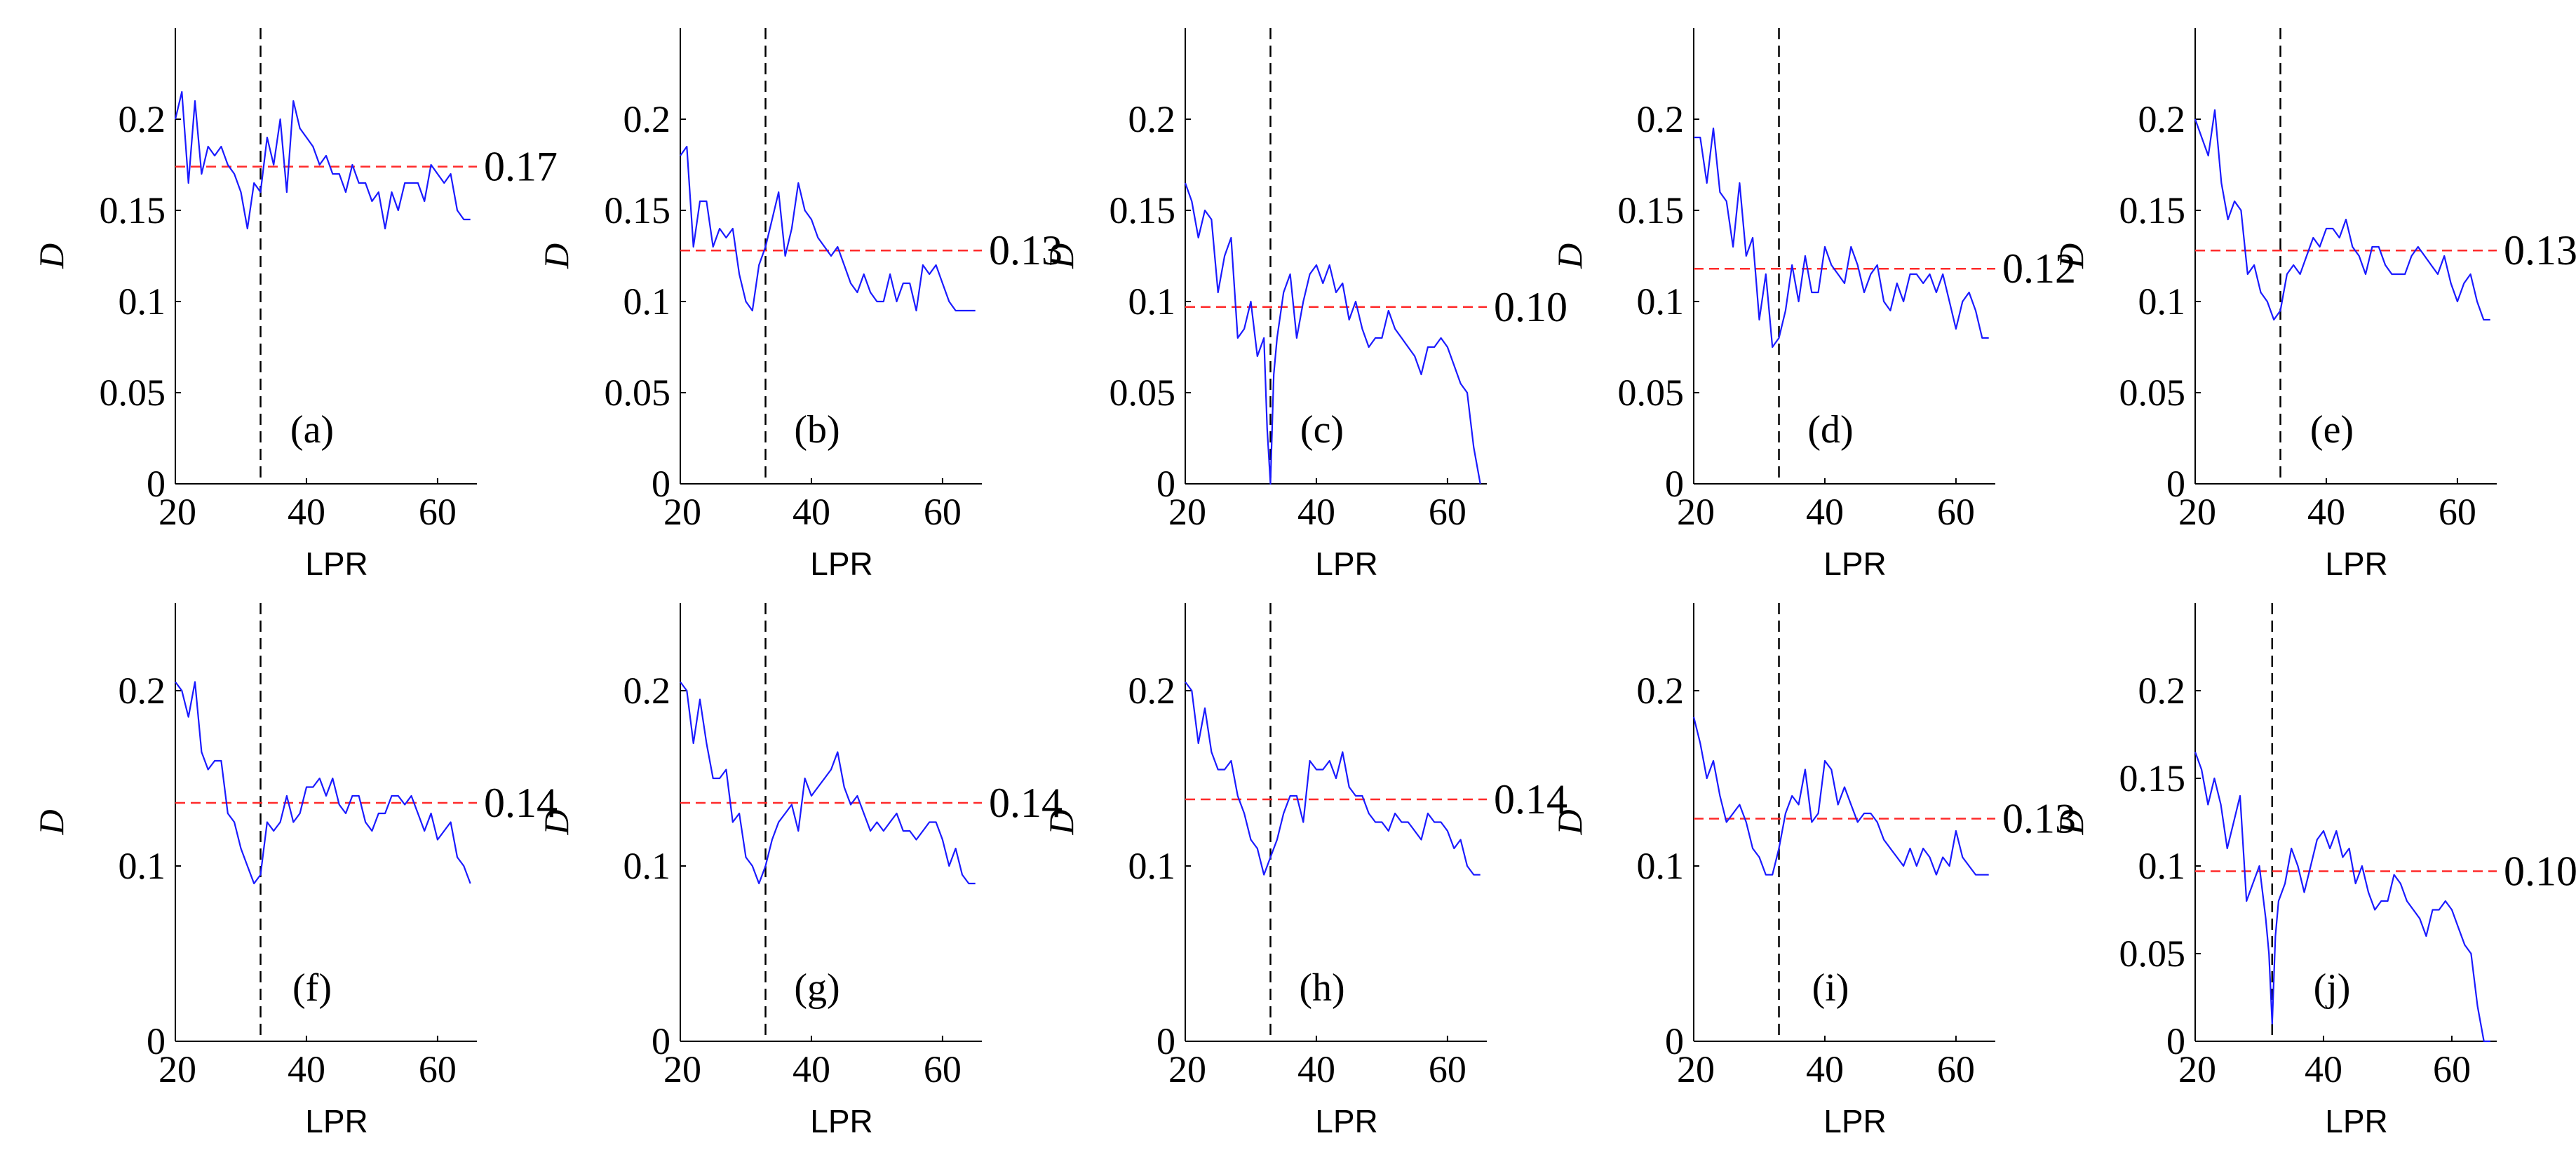 This screenshot has width=2576, height=1171. I want to click on panel-label: (d), so click(1830, 430).